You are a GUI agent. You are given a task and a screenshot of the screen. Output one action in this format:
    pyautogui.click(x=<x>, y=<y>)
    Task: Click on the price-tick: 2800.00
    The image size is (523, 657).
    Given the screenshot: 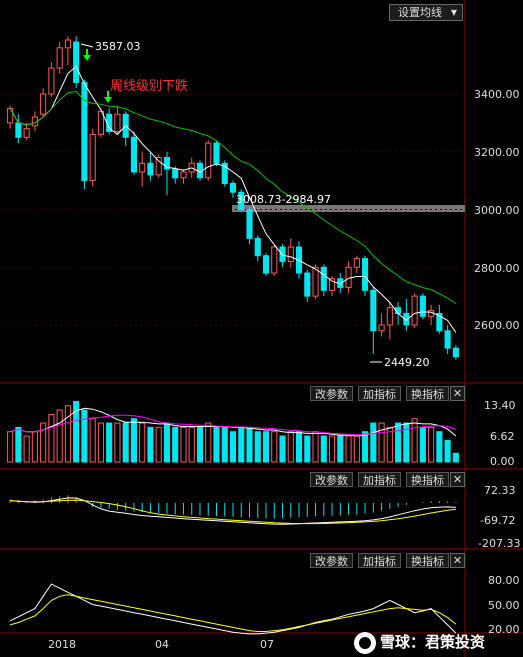 What is the action you would take?
    pyautogui.click(x=497, y=268)
    